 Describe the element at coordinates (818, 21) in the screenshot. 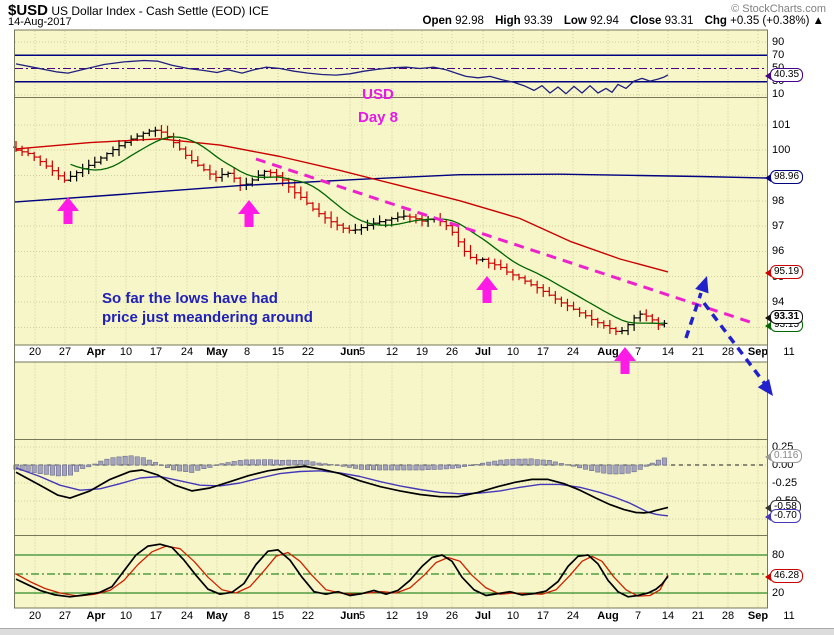

I see `chg-up-icon: ▲` at that location.